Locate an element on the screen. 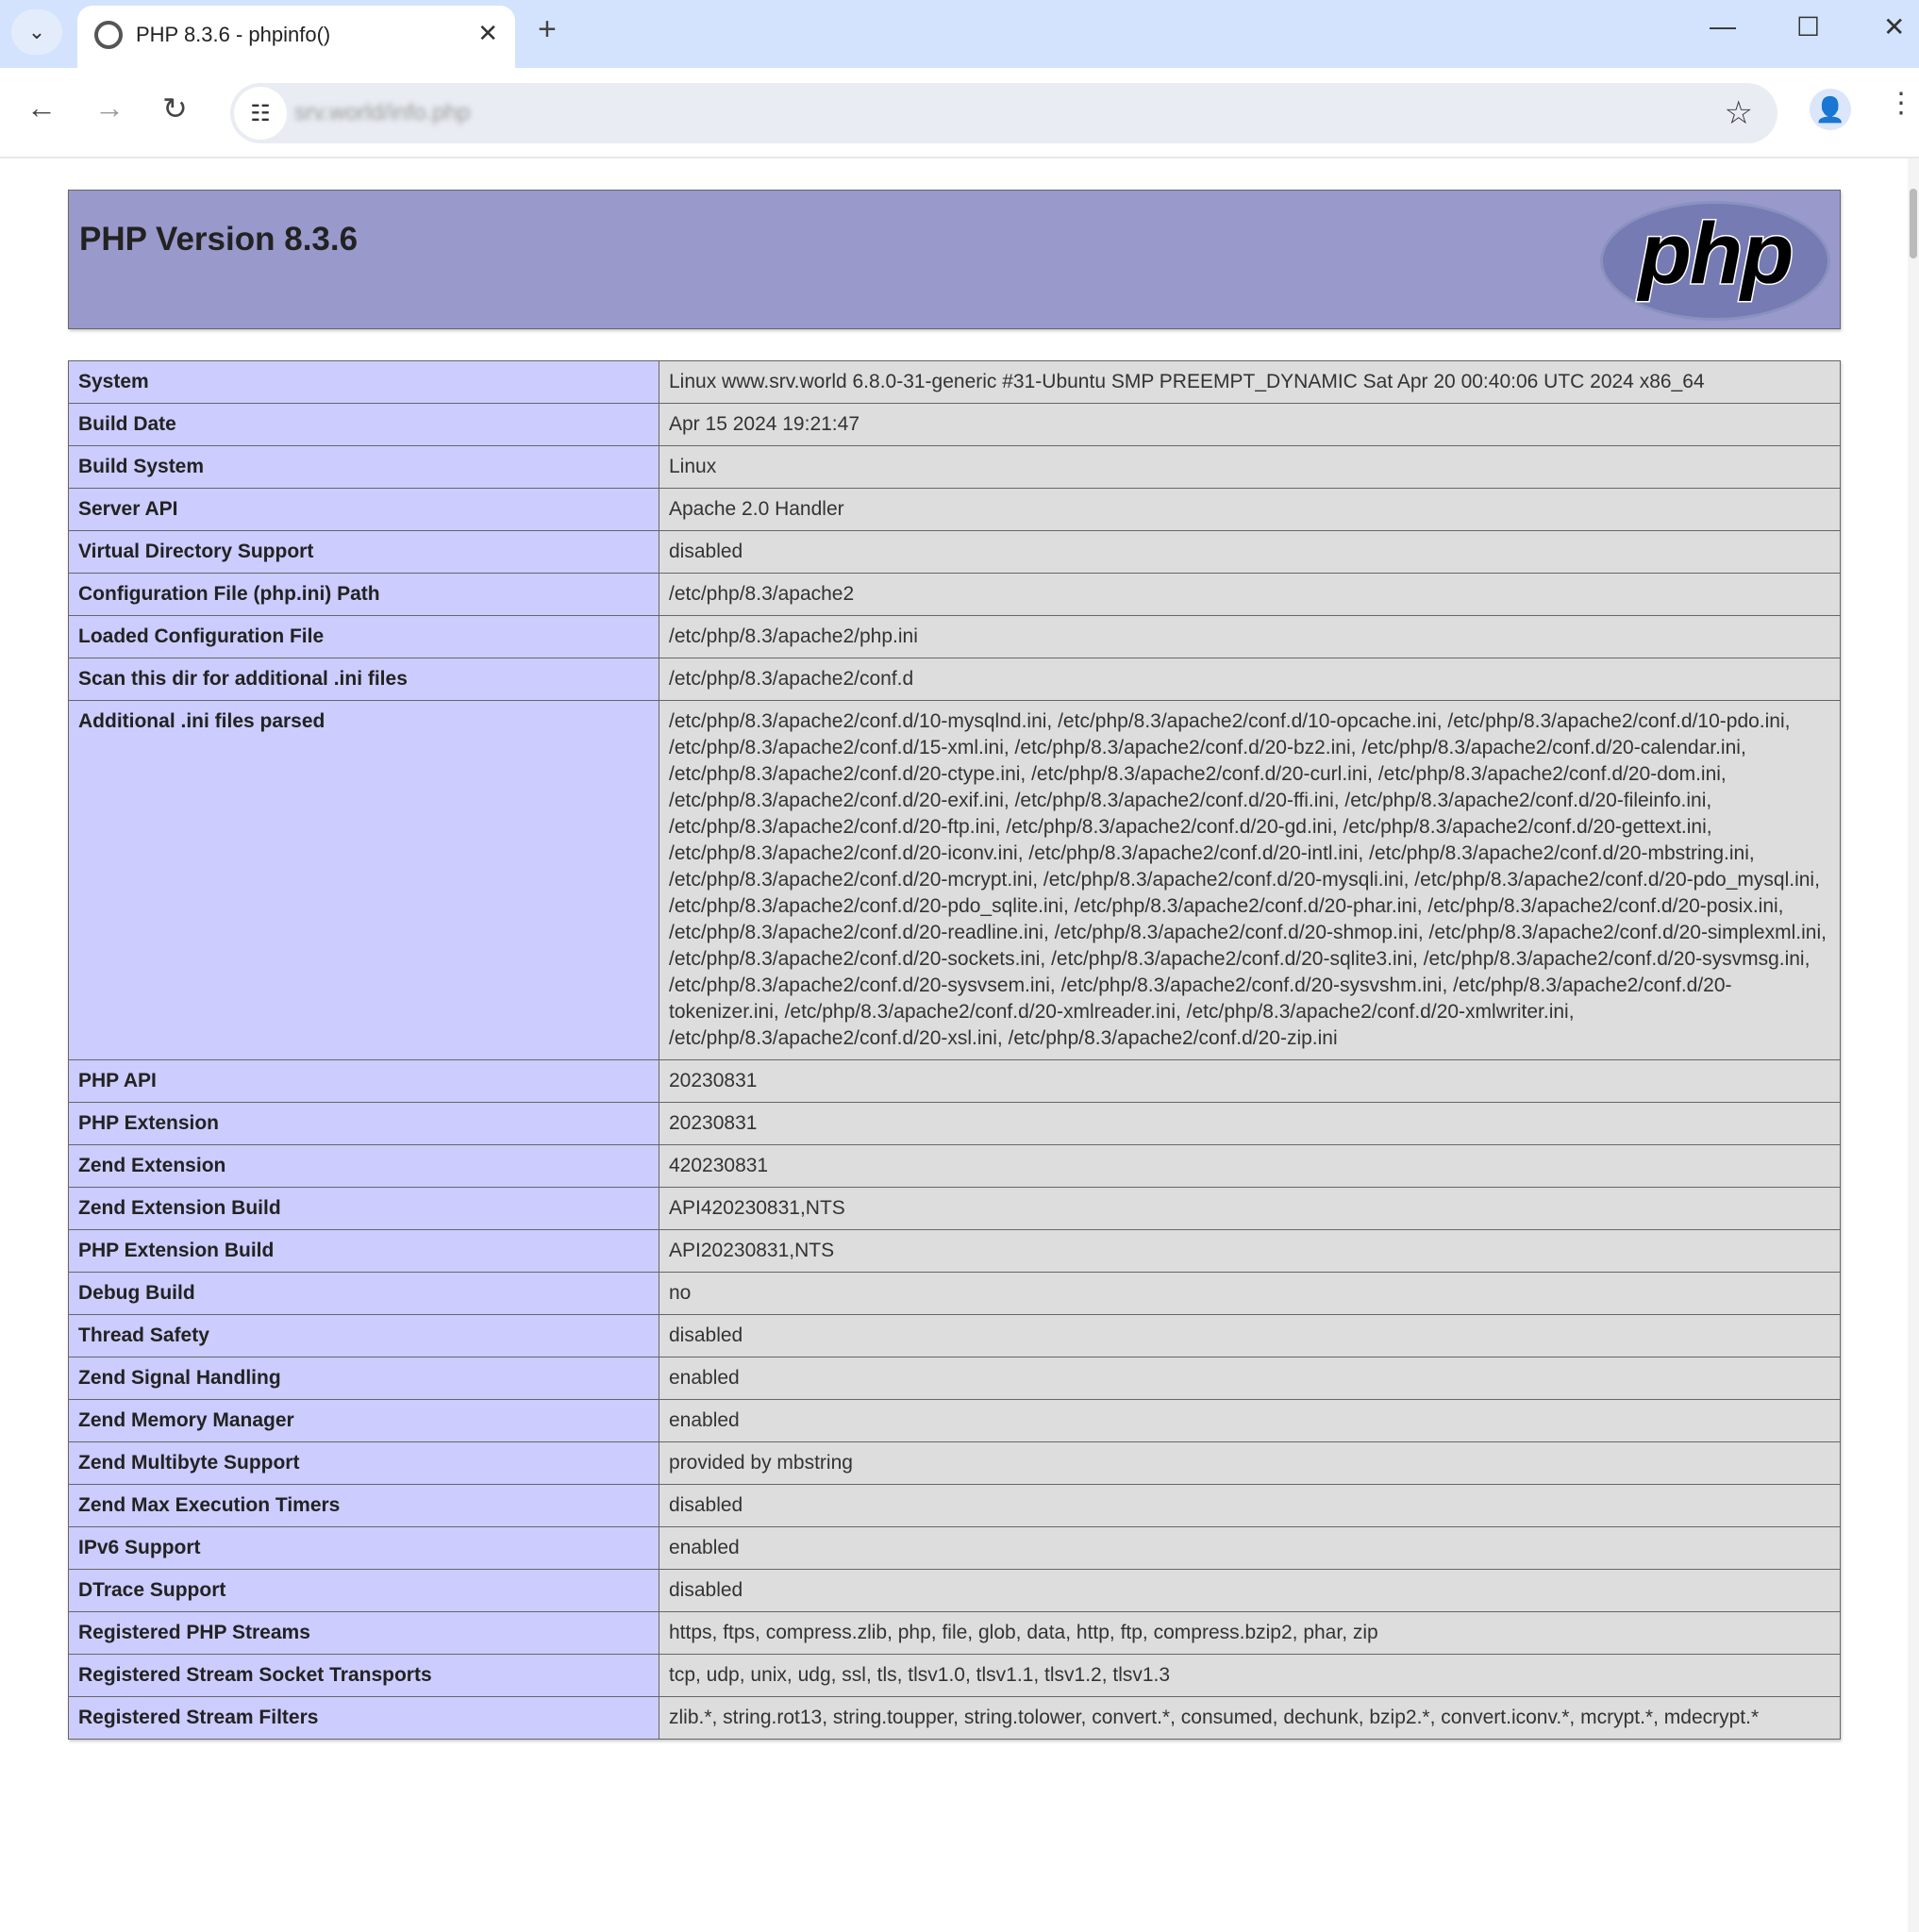  row-label: PHP Extension Build is located at coordinates (363, 1251).